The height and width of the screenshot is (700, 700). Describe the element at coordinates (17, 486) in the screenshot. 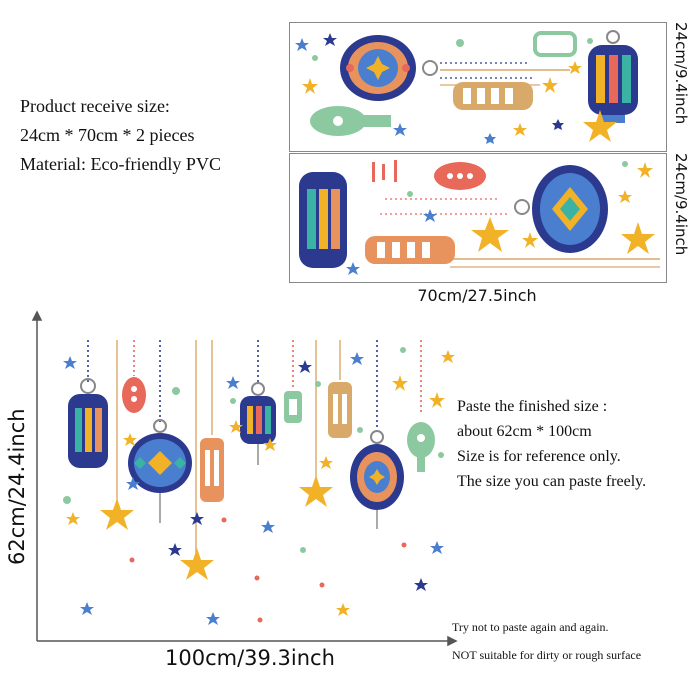

I see `finished-height-label: 62cm/24.4inch` at that location.